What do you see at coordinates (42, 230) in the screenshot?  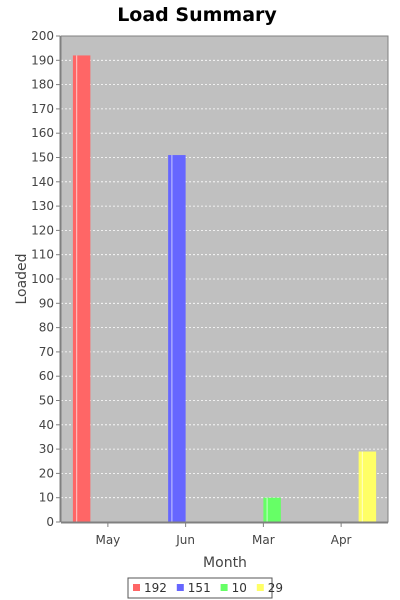 I see `y-tick-label: 120` at bounding box center [42, 230].